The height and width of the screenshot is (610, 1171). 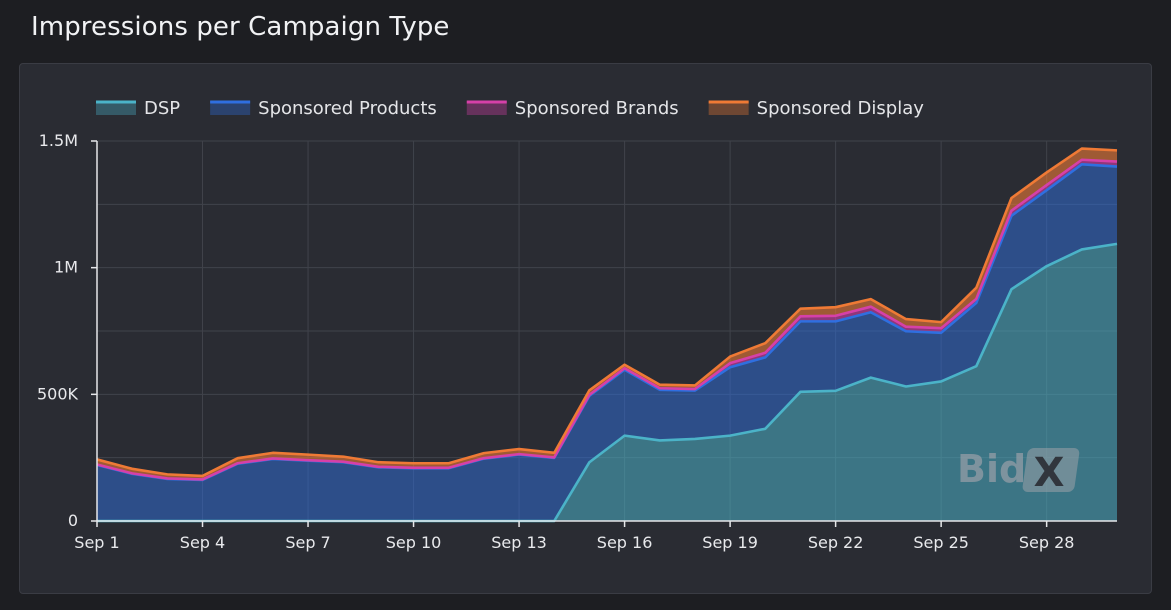 What do you see at coordinates (96, 542) in the screenshot?
I see `x-tick-label: Sep 1` at bounding box center [96, 542].